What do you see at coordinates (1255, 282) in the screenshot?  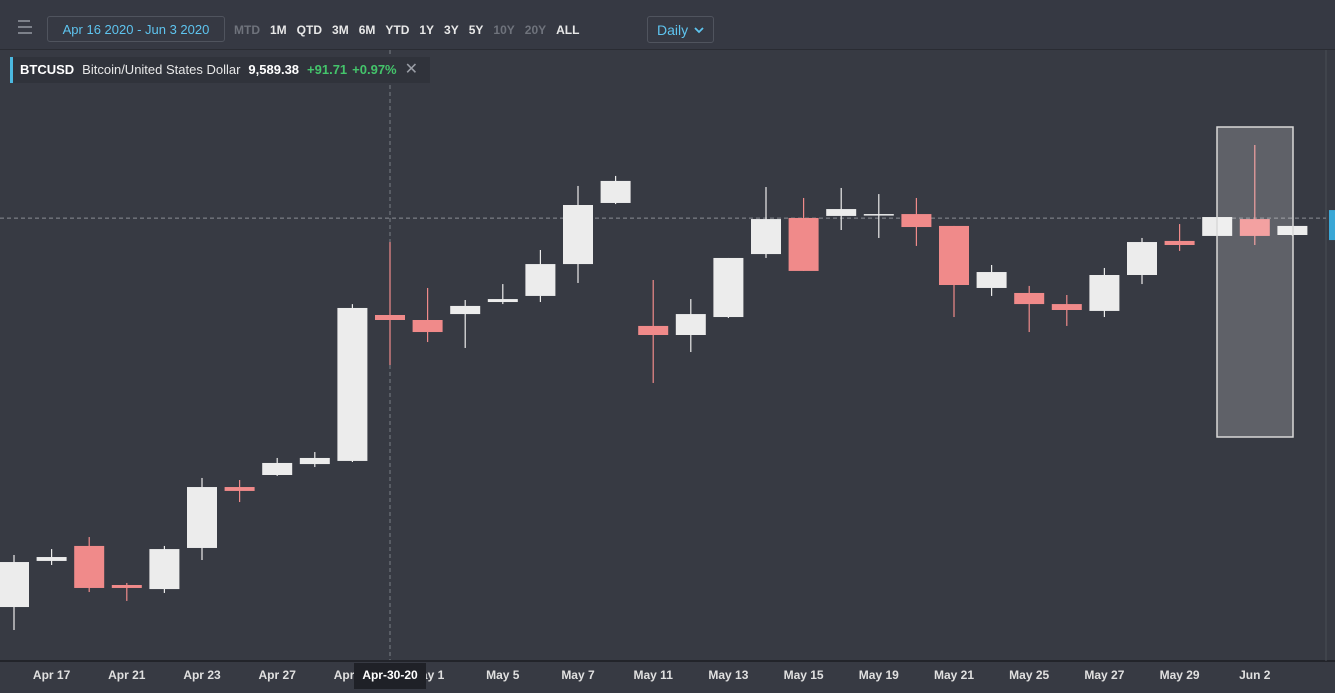 I see `selection-box` at bounding box center [1255, 282].